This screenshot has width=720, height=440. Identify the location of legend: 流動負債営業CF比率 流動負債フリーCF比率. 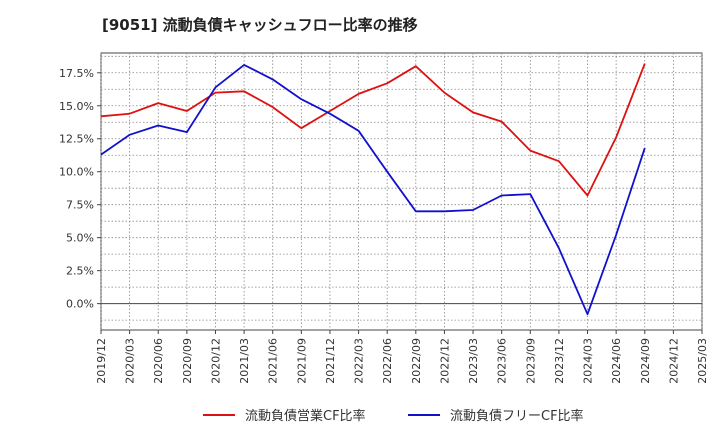
(393, 416).